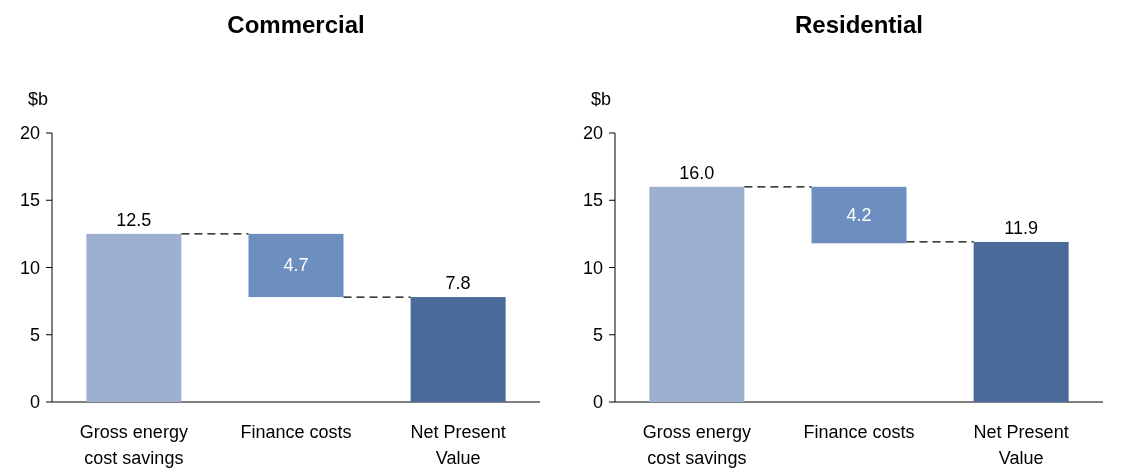 Image resolution: width=1141 pixels, height=475 pixels. Describe the element at coordinates (134, 219) in the screenshot. I see `data-label: 12.5` at that location.